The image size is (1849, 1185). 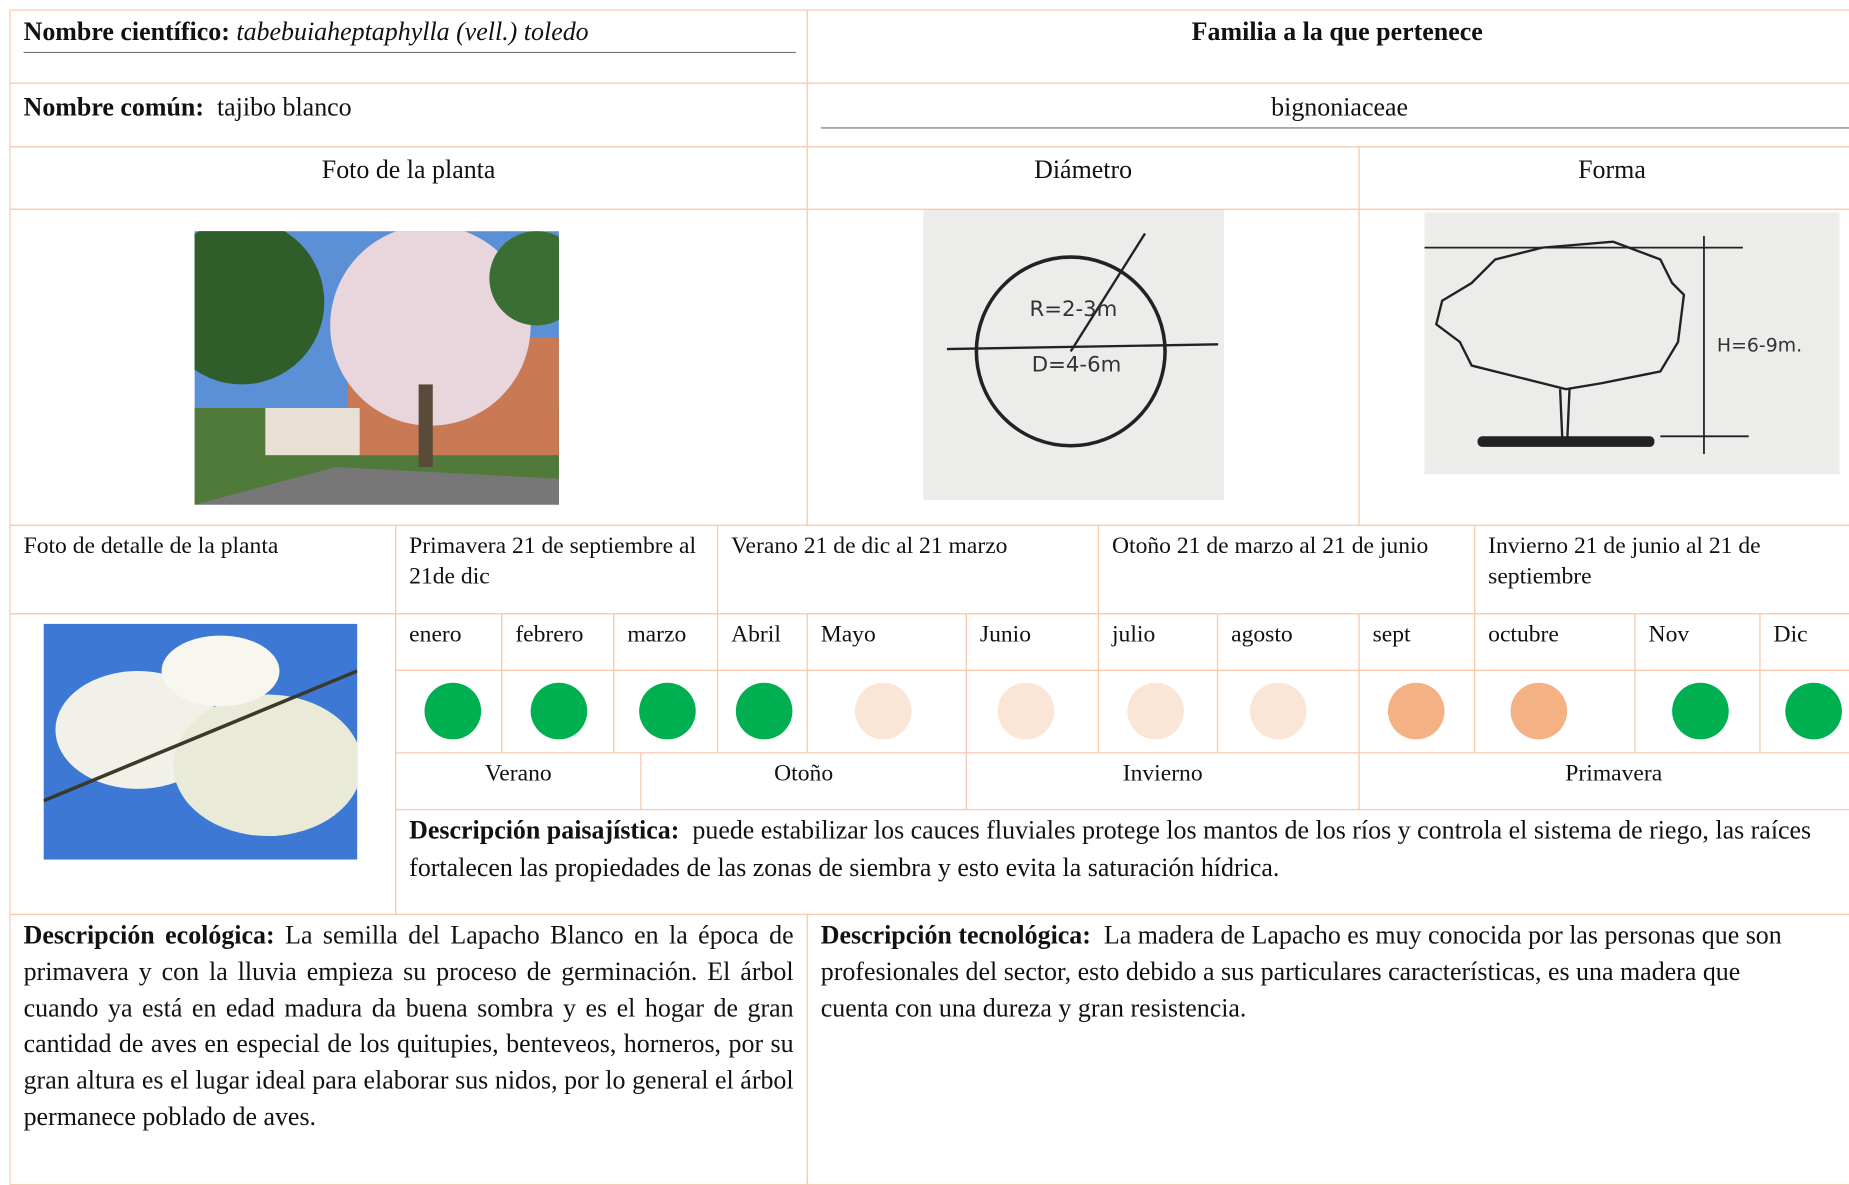 What do you see at coordinates (1334, 110) in the screenshot?
I see `value: bignoniaceae` at bounding box center [1334, 110].